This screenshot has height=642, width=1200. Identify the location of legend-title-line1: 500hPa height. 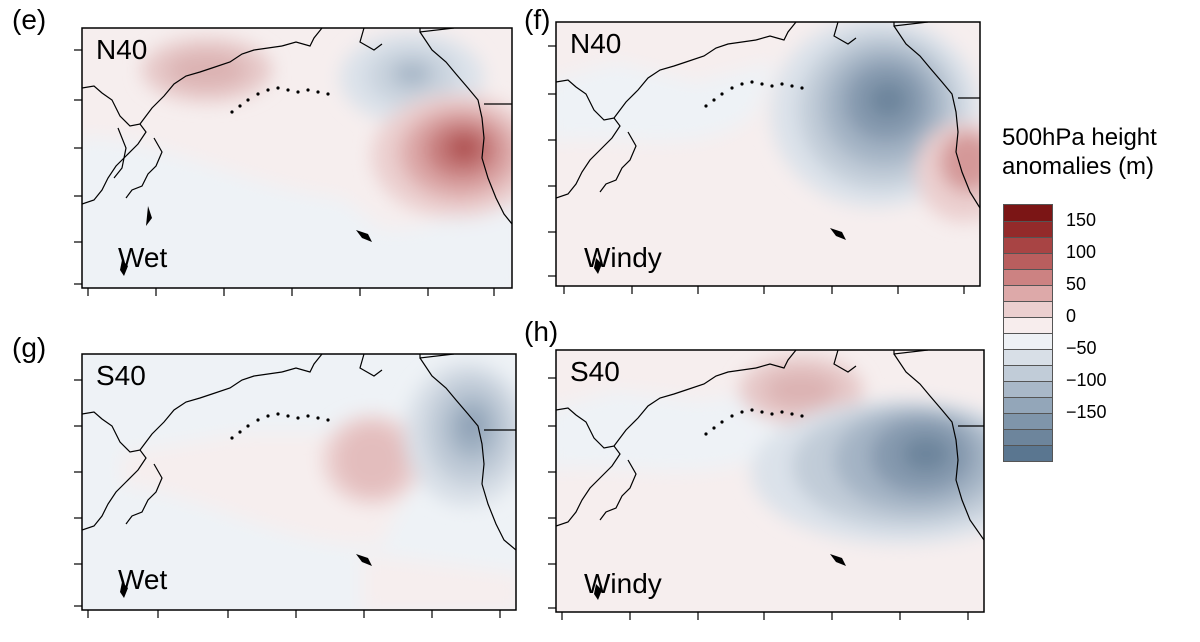
(1079, 137).